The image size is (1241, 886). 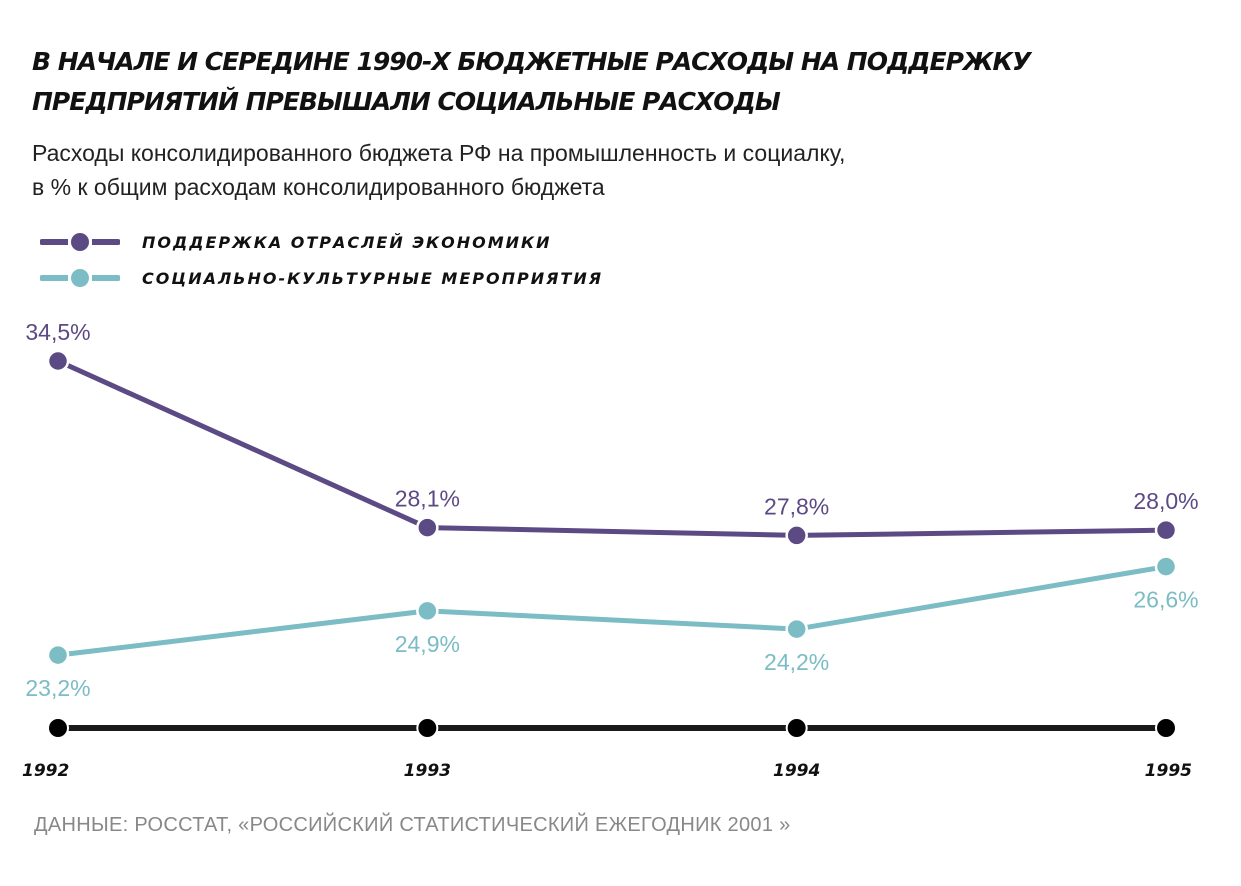 What do you see at coordinates (427, 771) in the screenshot?
I see `x-tick-label: 1993` at bounding box center [427, 771].